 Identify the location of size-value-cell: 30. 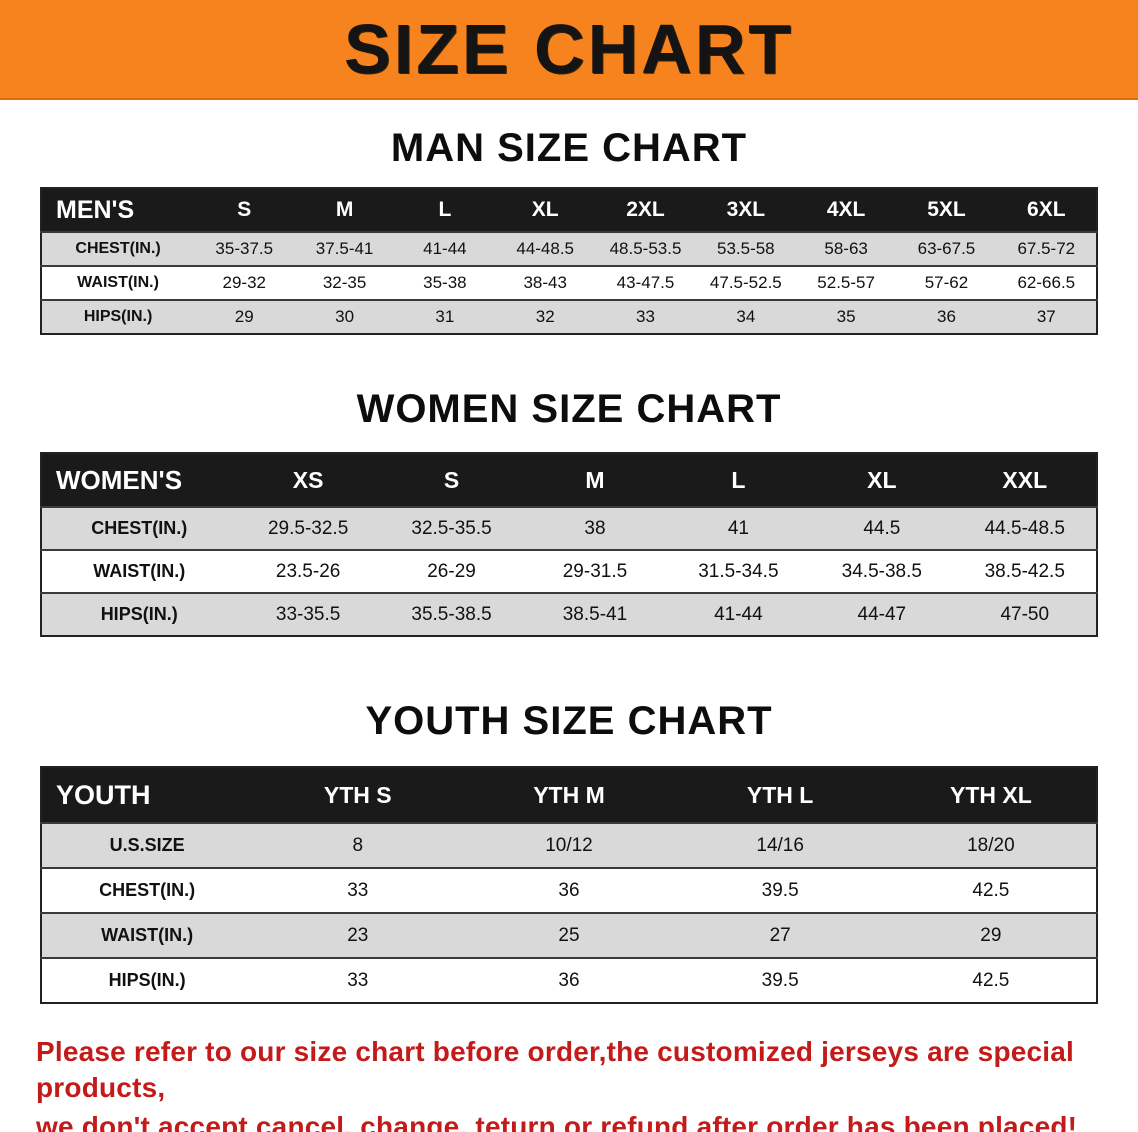
(344, 316).